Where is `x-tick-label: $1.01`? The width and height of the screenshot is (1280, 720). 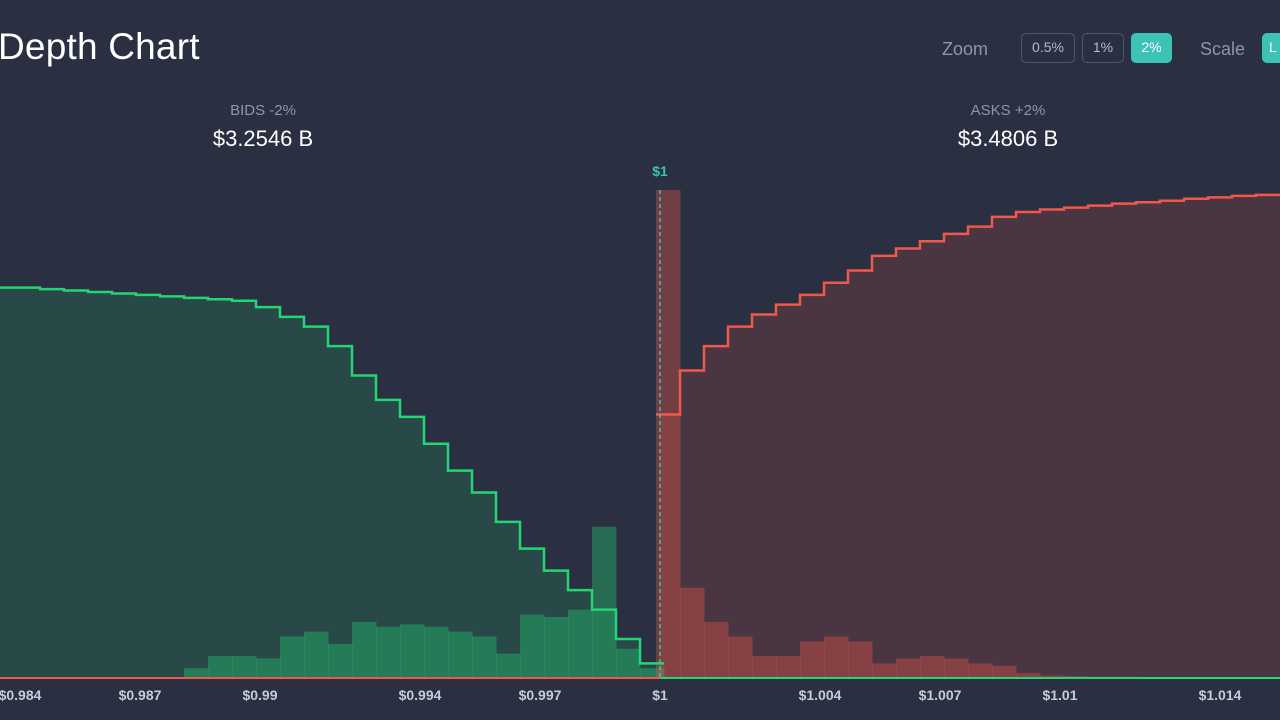 x-tick-label: $1.01 is located at coordinates (1059, 695).